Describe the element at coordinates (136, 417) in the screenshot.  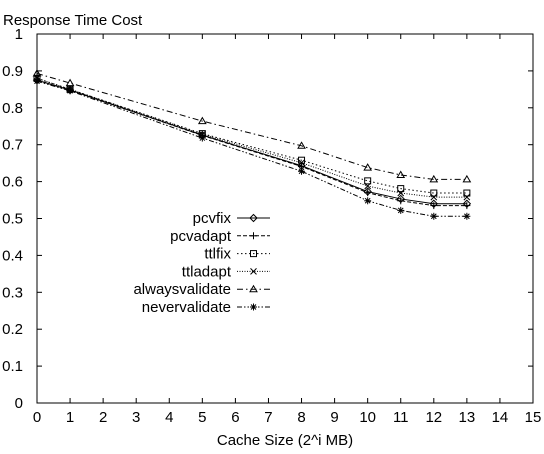
I see `x-tick-label: 3` at that location.